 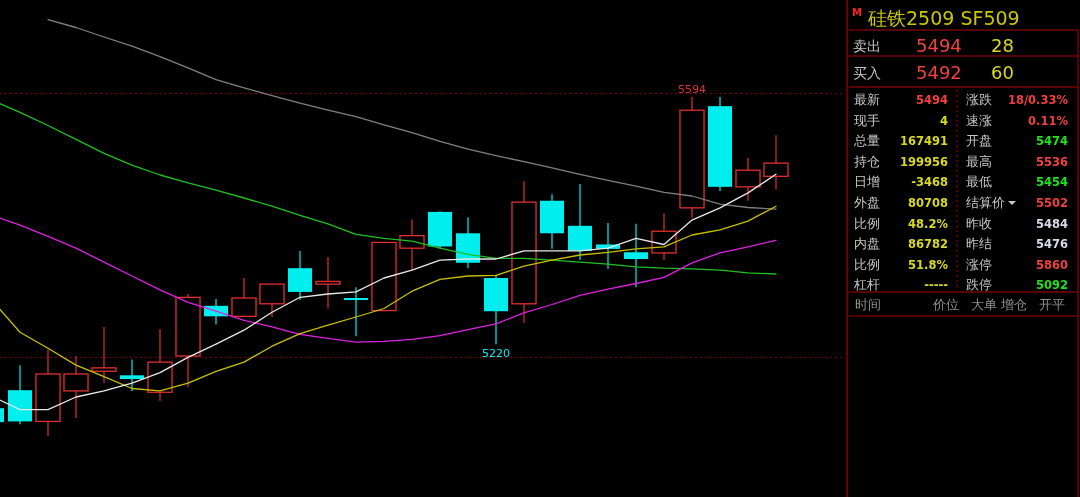 What do you see at coordinates (868, 304) in the screenshot?
I see `text: 时间` at bounding box center [868, 304].